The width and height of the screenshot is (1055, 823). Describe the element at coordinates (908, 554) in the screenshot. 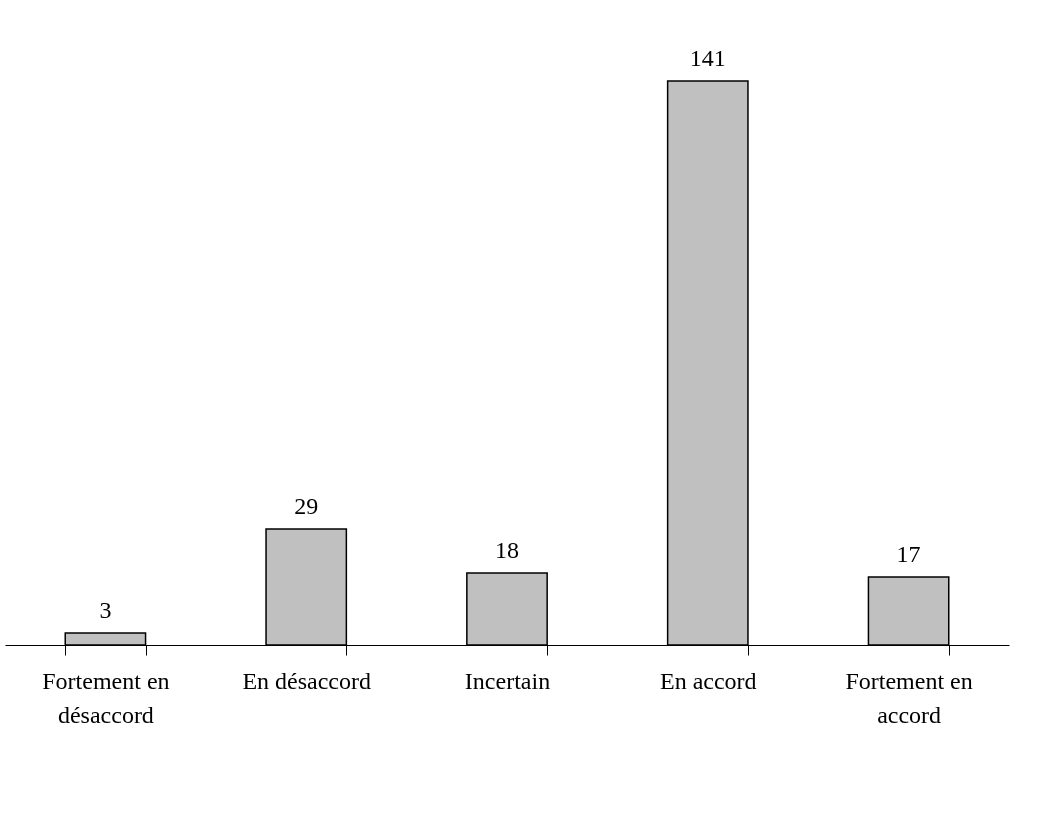

I see `data-label: 17` at that location.